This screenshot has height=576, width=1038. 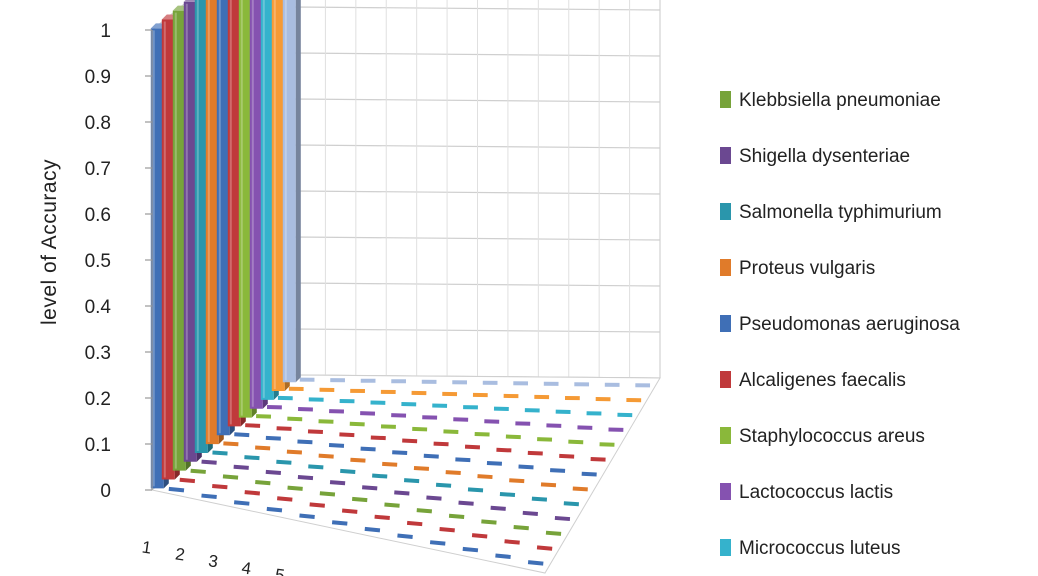 I want to click on legend-label: Salmonella typhimurium, so click(x=840, y=212).